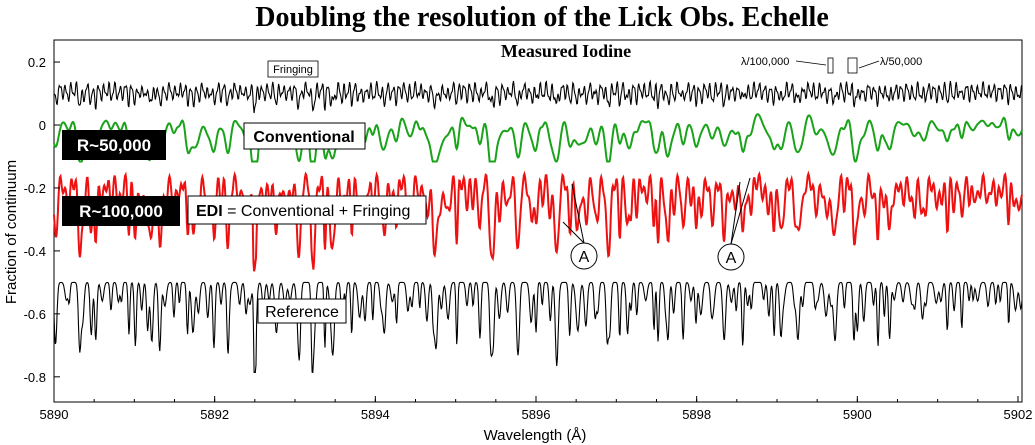  Describe the element at coordinates (375, 414) in the screenshot. I see `x-tick-label: 5894` at that location.